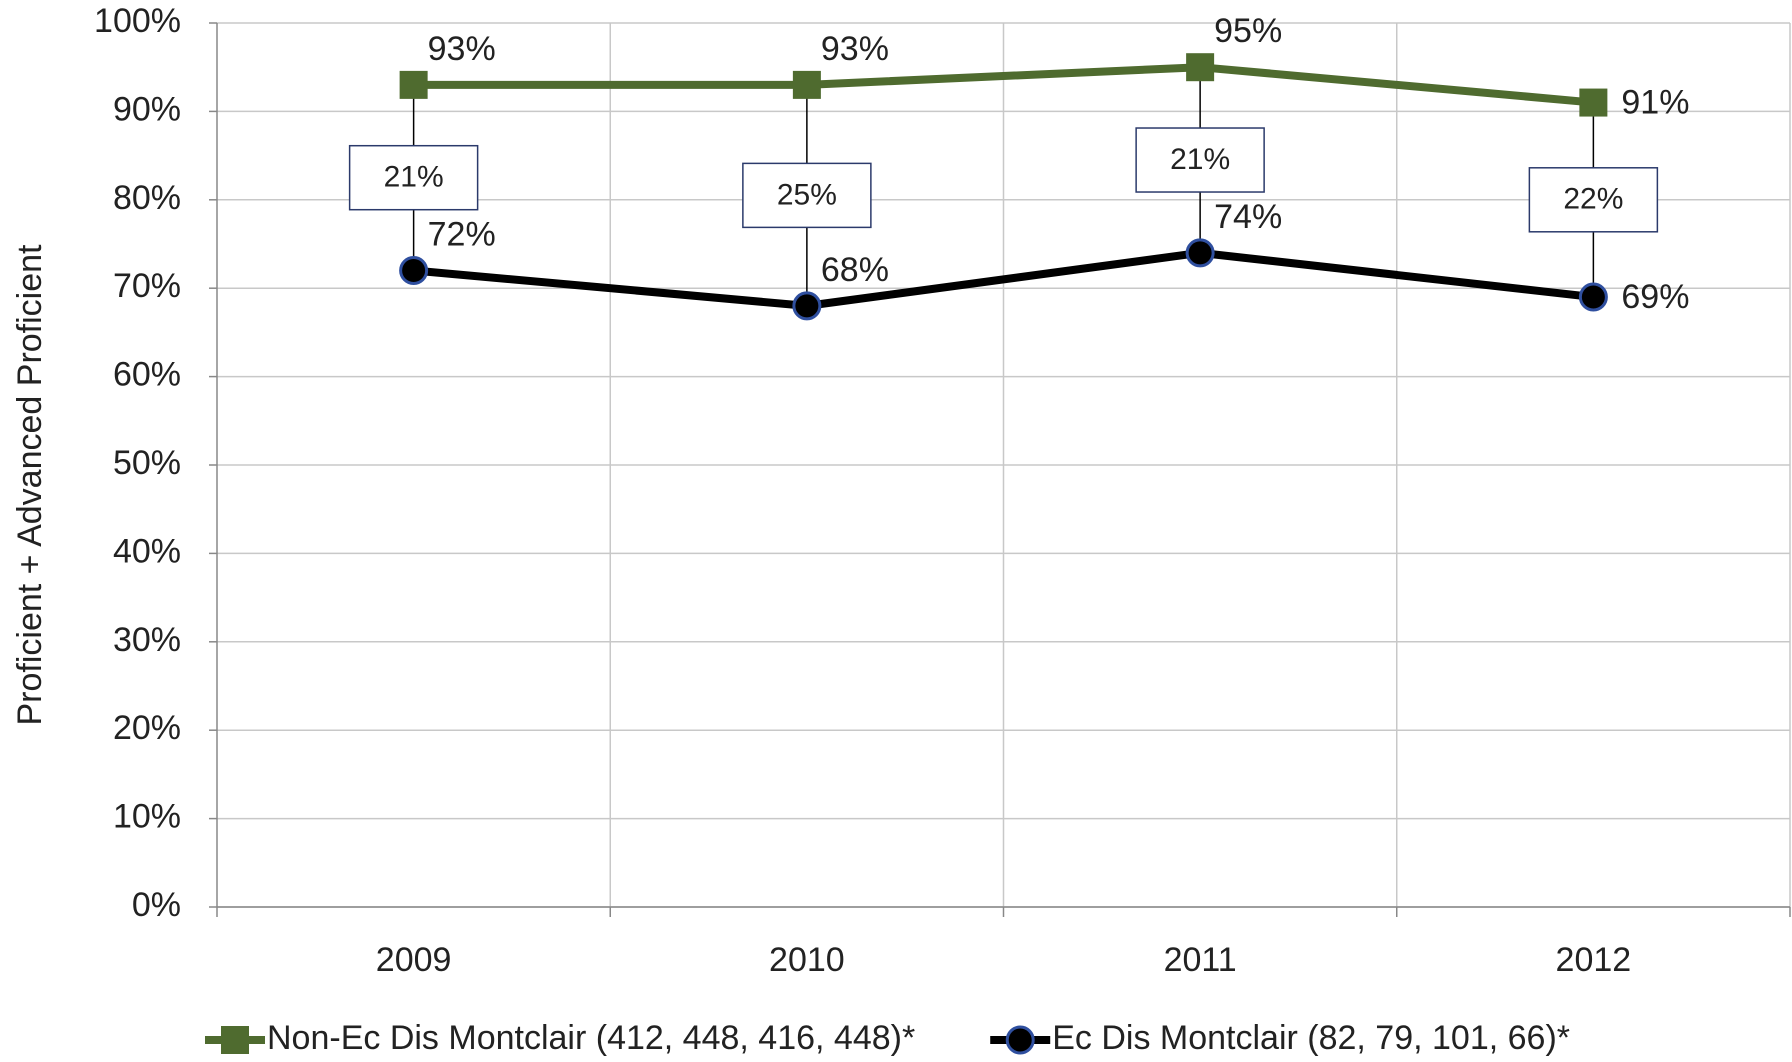 The image size is (1792, 1062). What do you see at coordinates (147, 109) in the screenshot?
I see `y-tick-label: 90%` at bounding box center [147, 109].